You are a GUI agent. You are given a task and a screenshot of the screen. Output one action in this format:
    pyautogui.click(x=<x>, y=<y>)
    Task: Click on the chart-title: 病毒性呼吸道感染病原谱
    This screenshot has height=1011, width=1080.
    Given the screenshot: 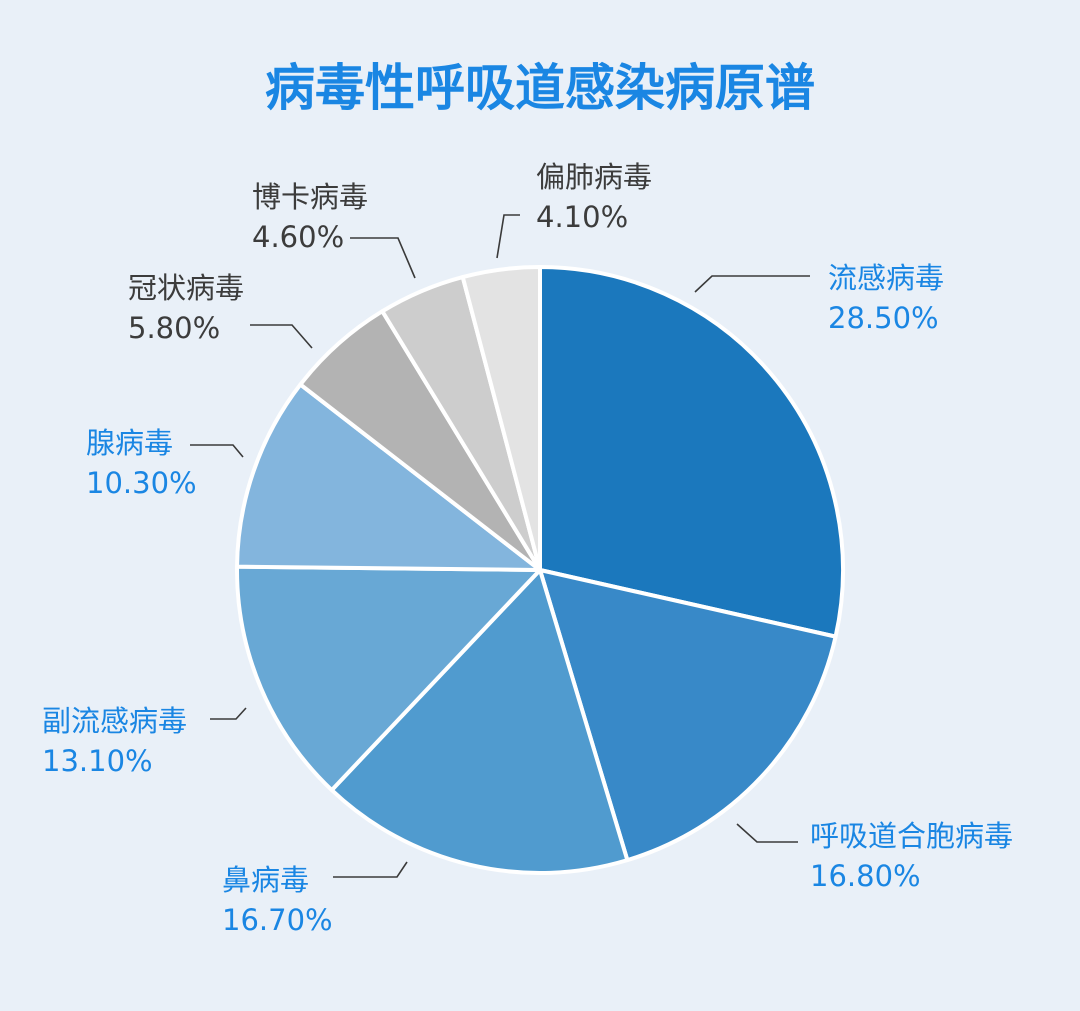 What is the action you would take?
    pyautogui.click(x=540, y=88)
    